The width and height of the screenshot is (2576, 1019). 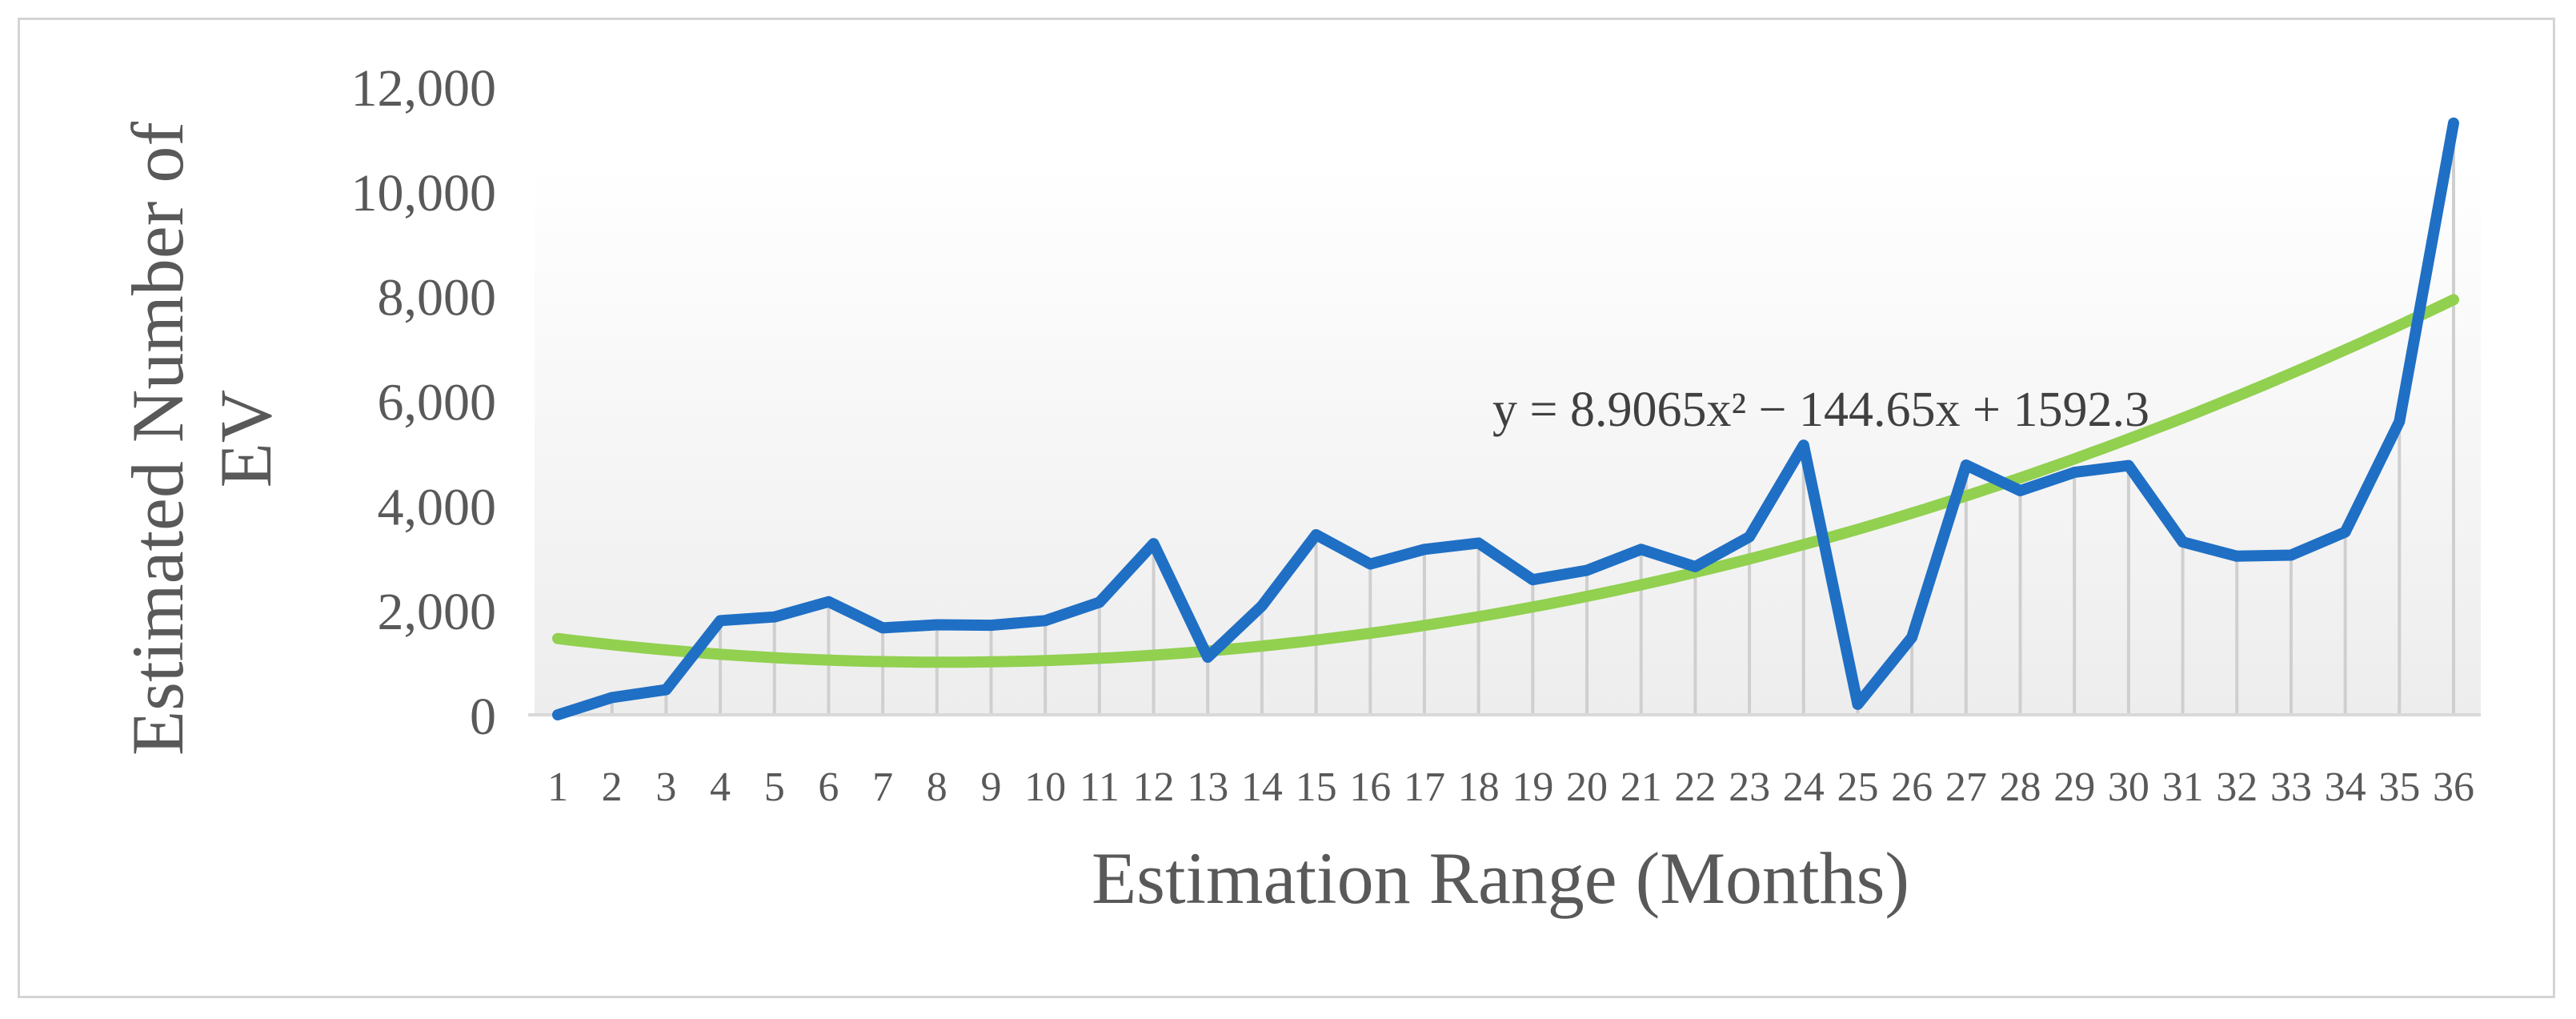 I want to click on x-tick-label: 18, so click(x=1479, y=787).